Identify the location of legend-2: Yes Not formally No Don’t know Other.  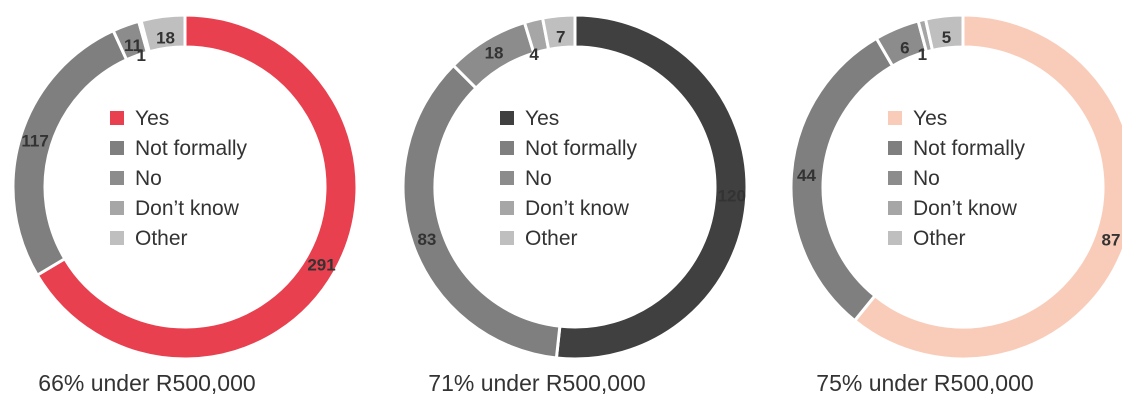
(569, 178).